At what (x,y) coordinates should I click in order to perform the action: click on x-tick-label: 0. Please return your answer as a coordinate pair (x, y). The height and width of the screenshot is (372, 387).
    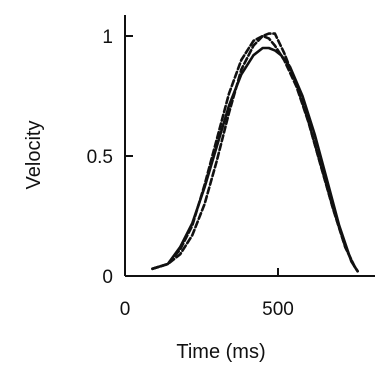
    Looking at the image, I should click on (125, 309).